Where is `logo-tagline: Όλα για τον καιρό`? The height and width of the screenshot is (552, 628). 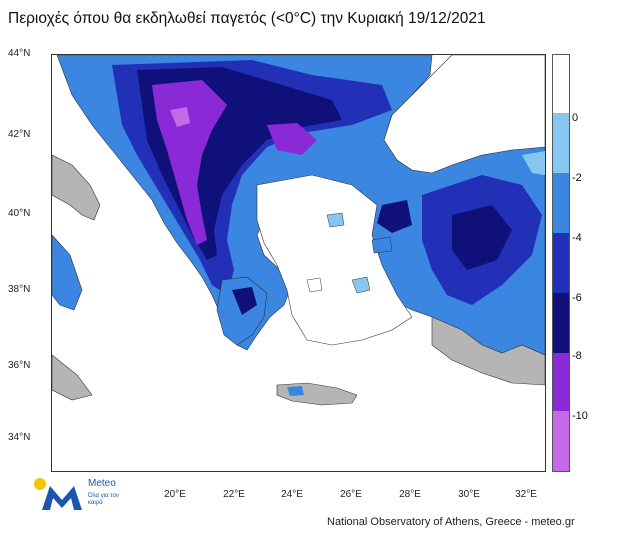 logo-tagline: Όλα για τον καιρό is located at coordinates (103, 499).